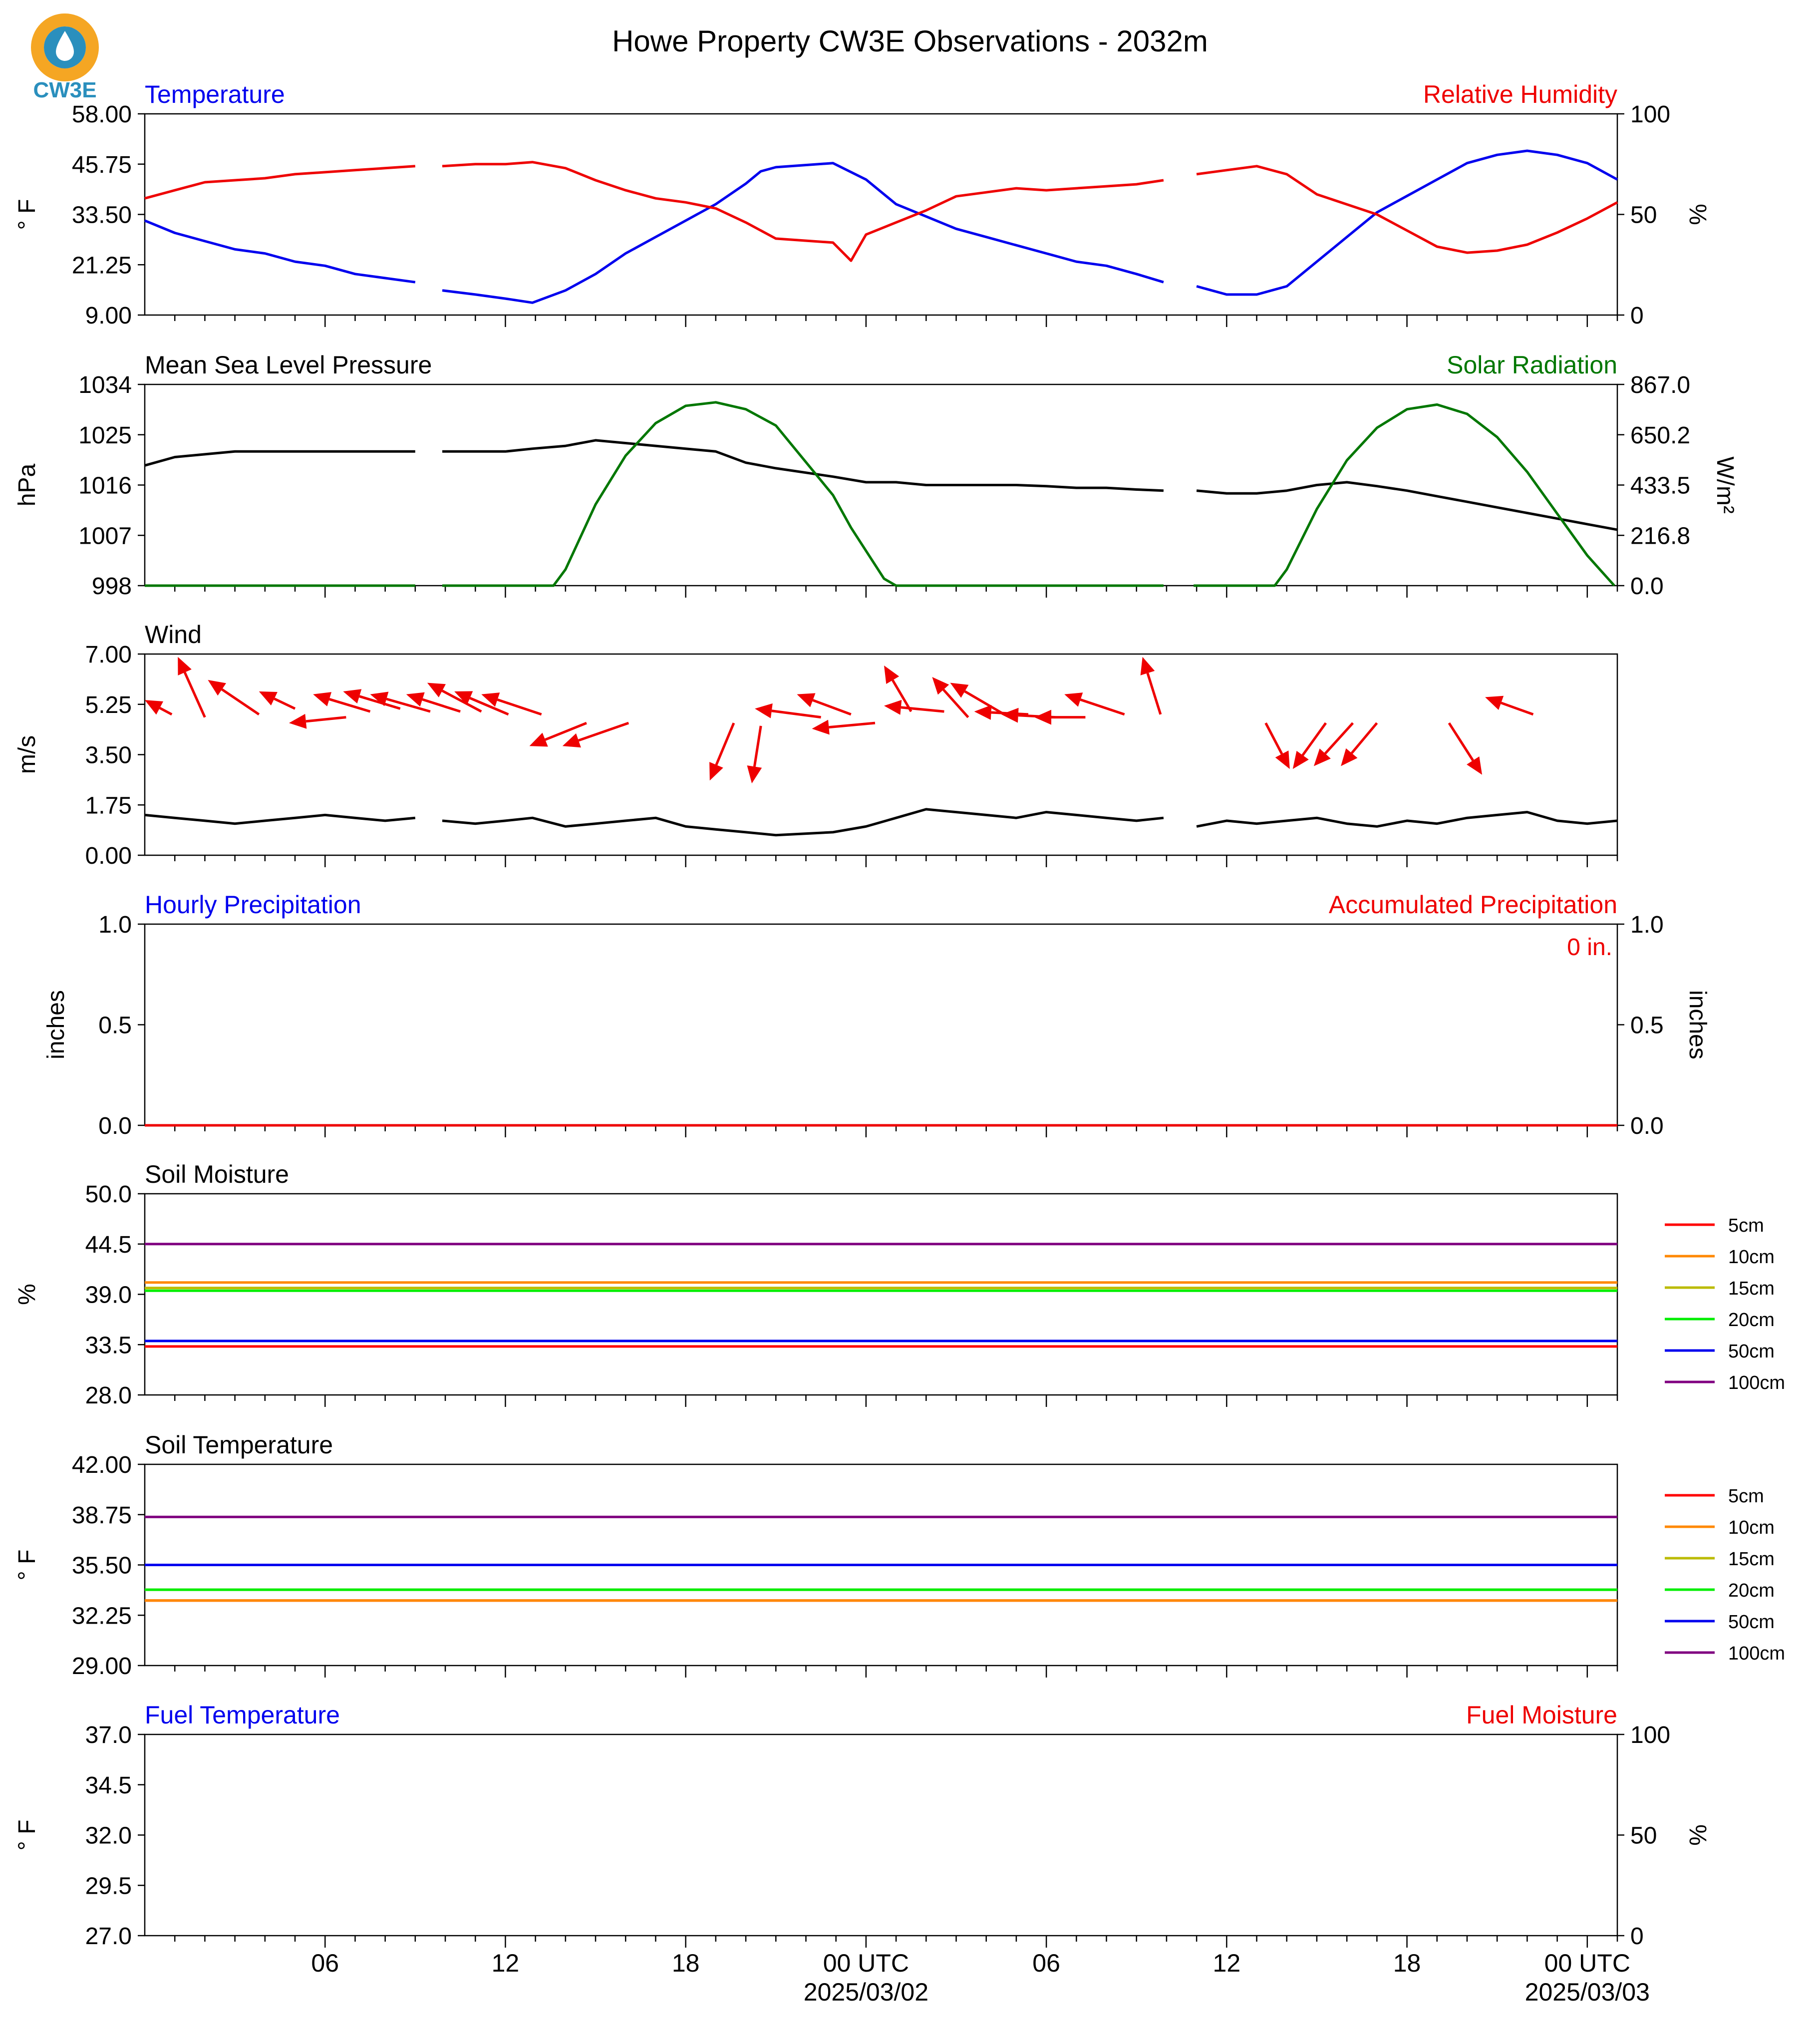 The height and width of the screenshot is (2031, 1820). I want to click on y-tick-label-right: 1.0, so click(1647, 925).